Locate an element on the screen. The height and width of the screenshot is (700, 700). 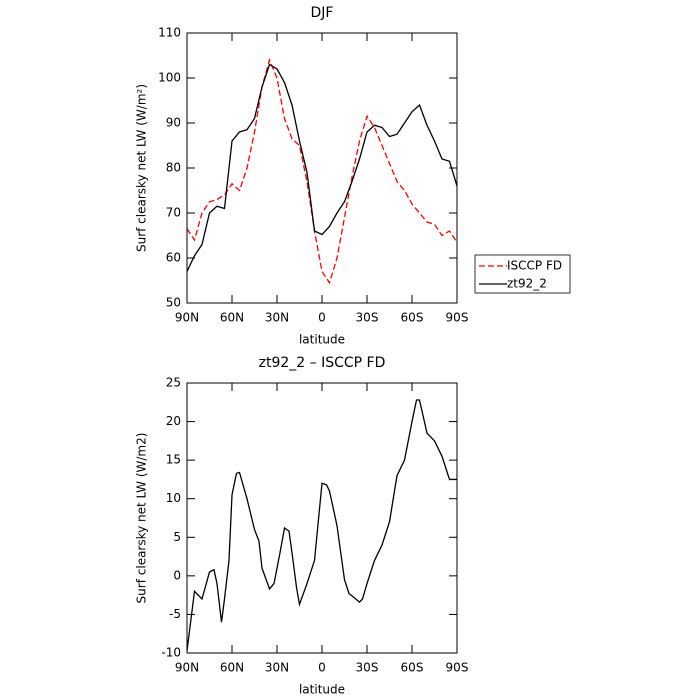
y-tick-label: 0 is located at coordinates (177, 575).